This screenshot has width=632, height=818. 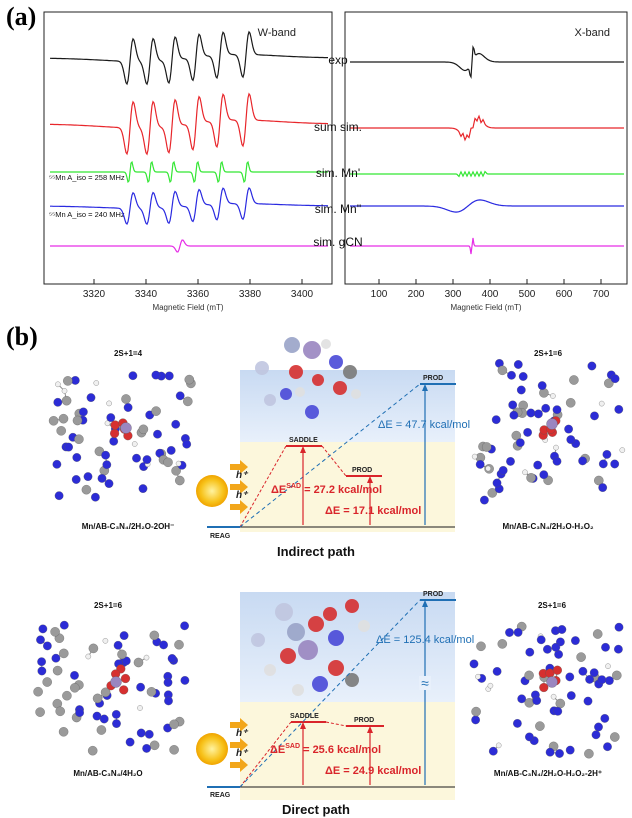 I want to click on indirect-sad-delta: ΔE, so click(x=278, y=490).